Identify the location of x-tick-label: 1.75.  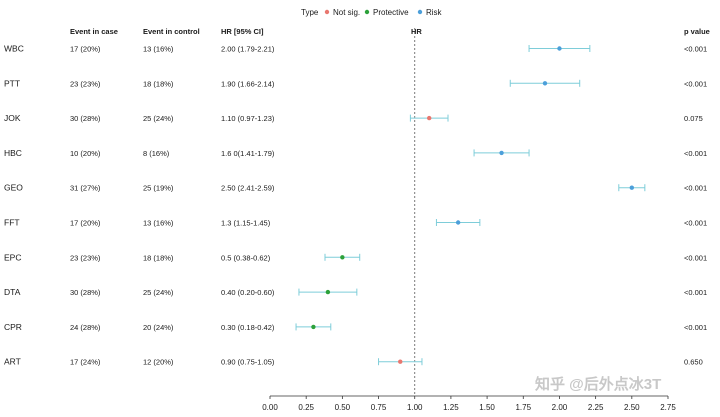
(523, 407).